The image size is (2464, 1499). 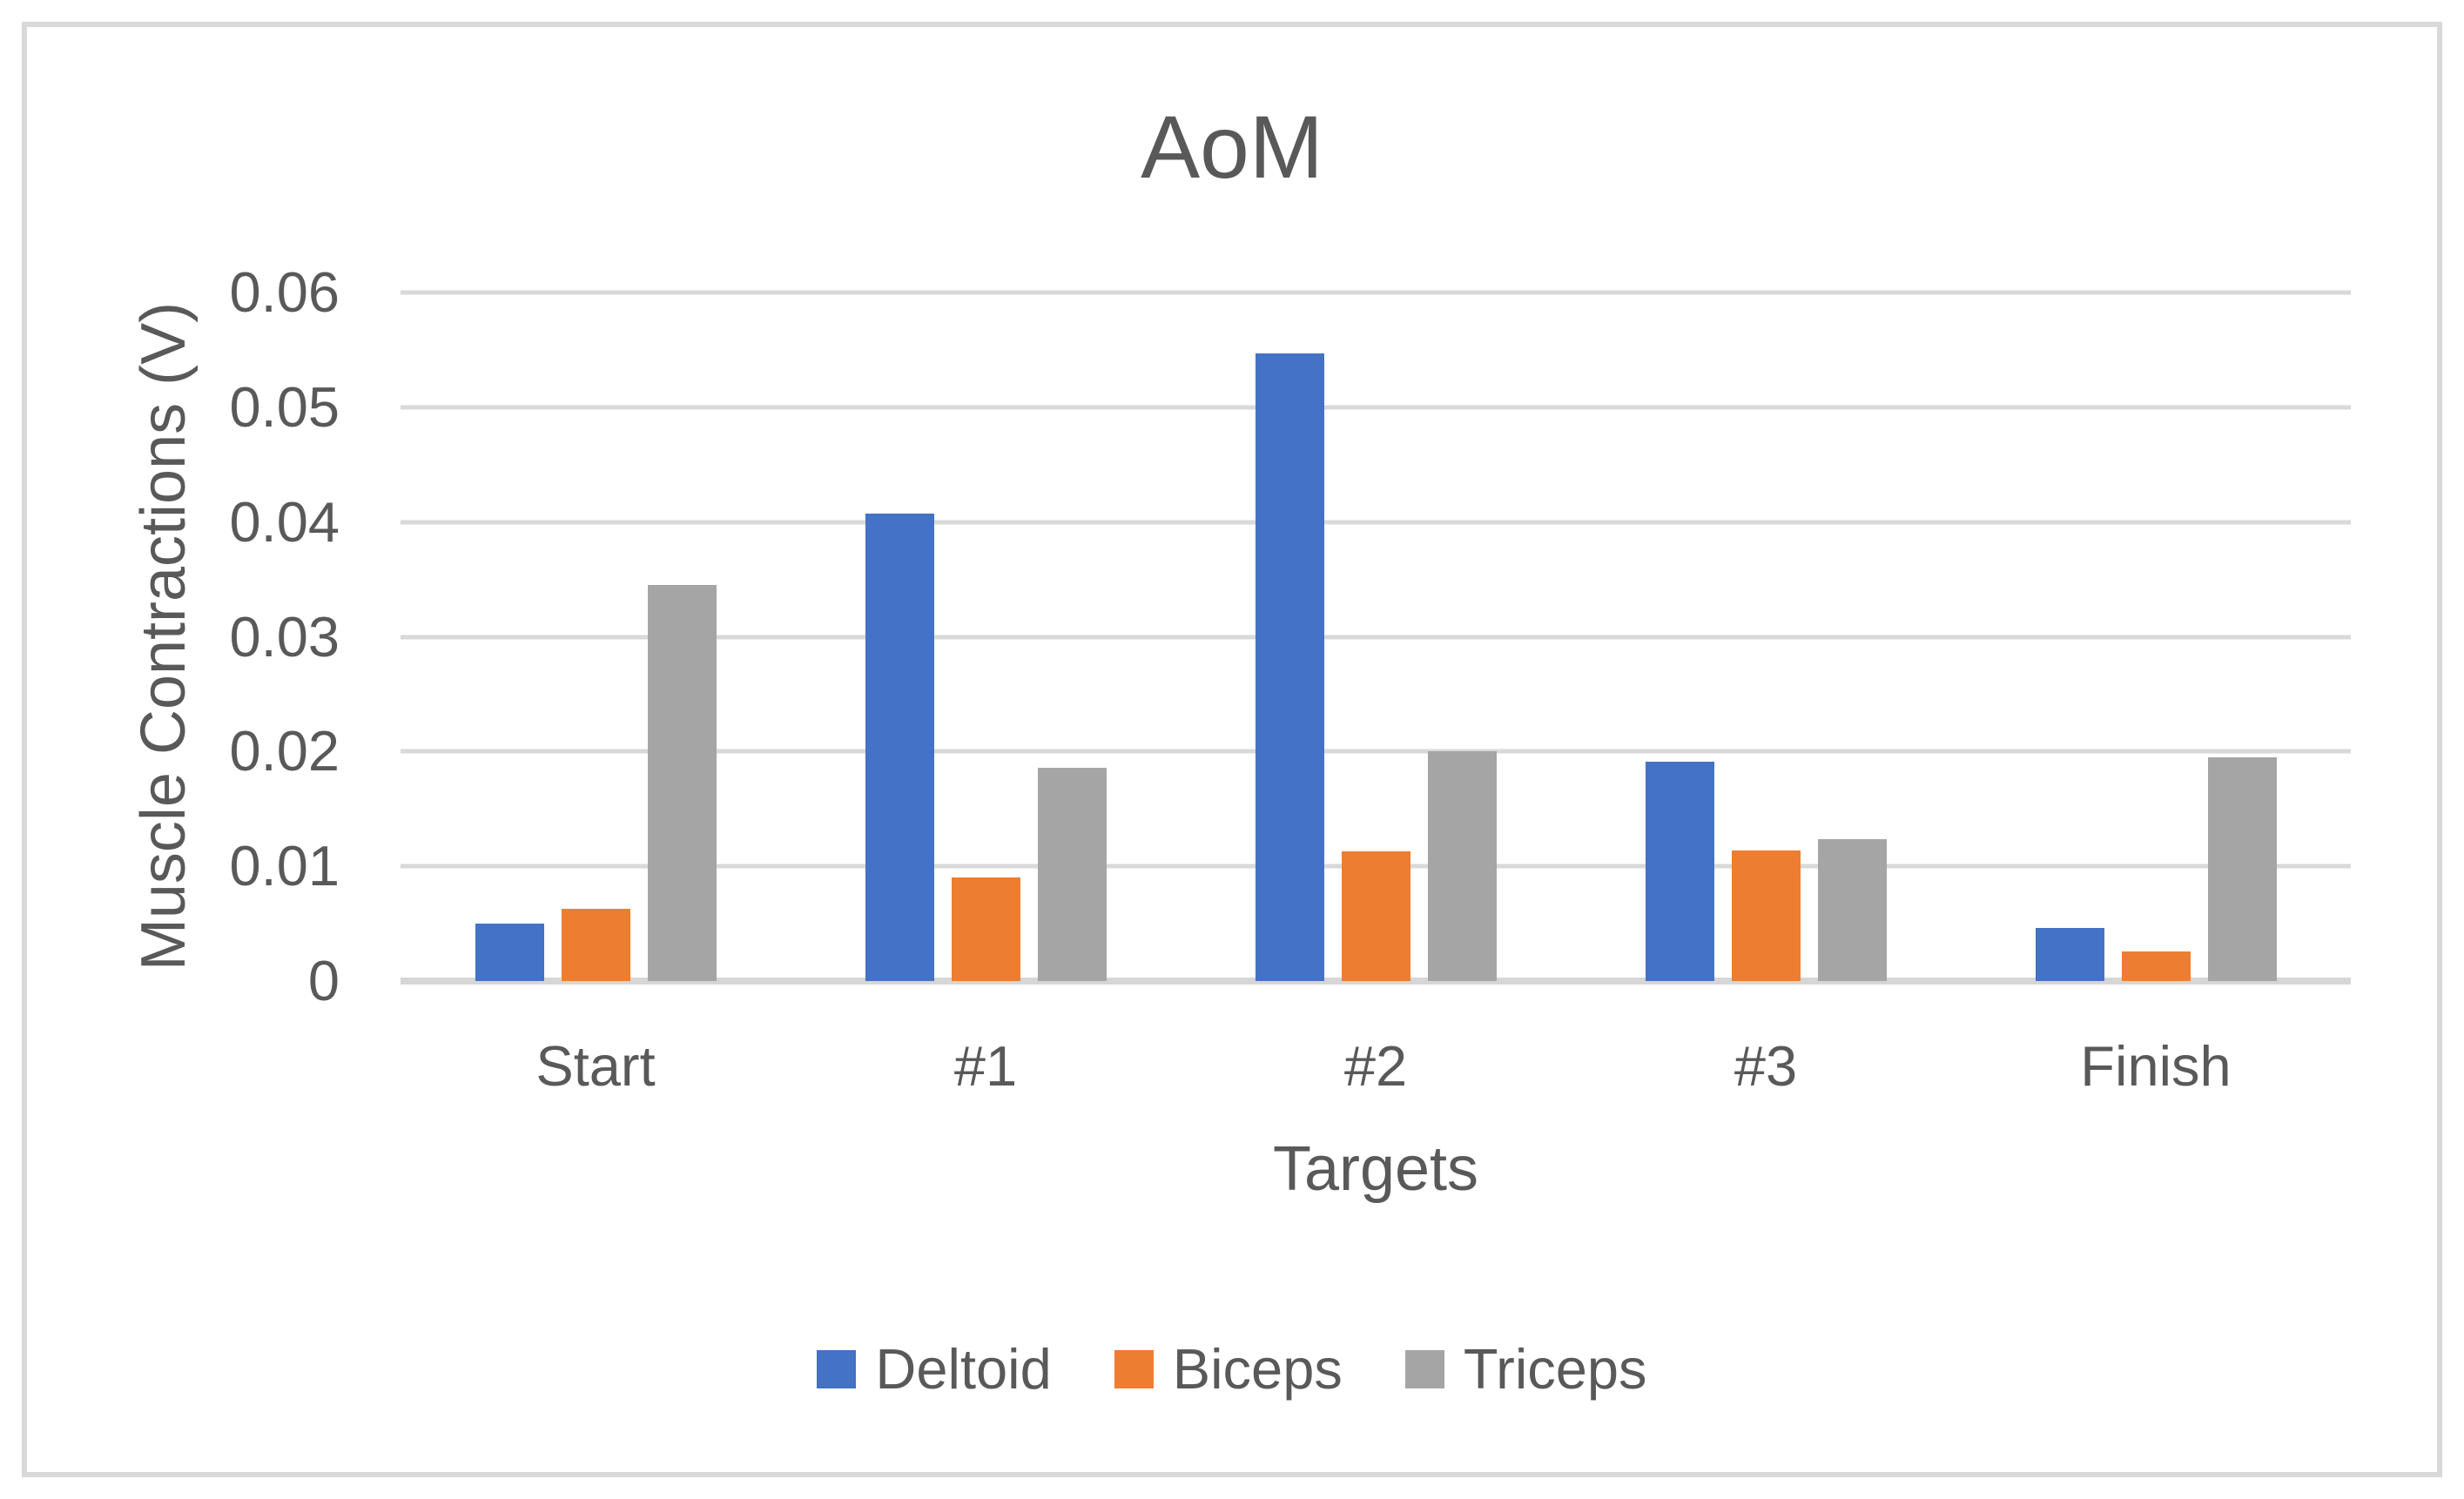 What do you see at coordinates (284, 406) in the screenshot?
I see `y-tick-label: 0.05` at bounding box center [284, 406].